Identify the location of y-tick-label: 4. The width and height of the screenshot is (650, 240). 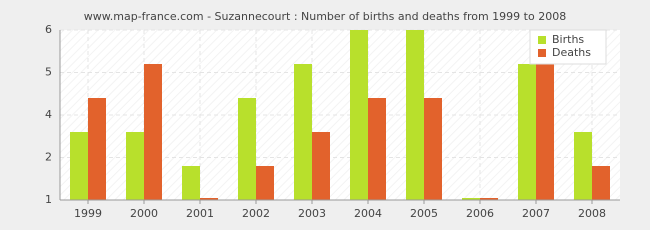
(48, 114).